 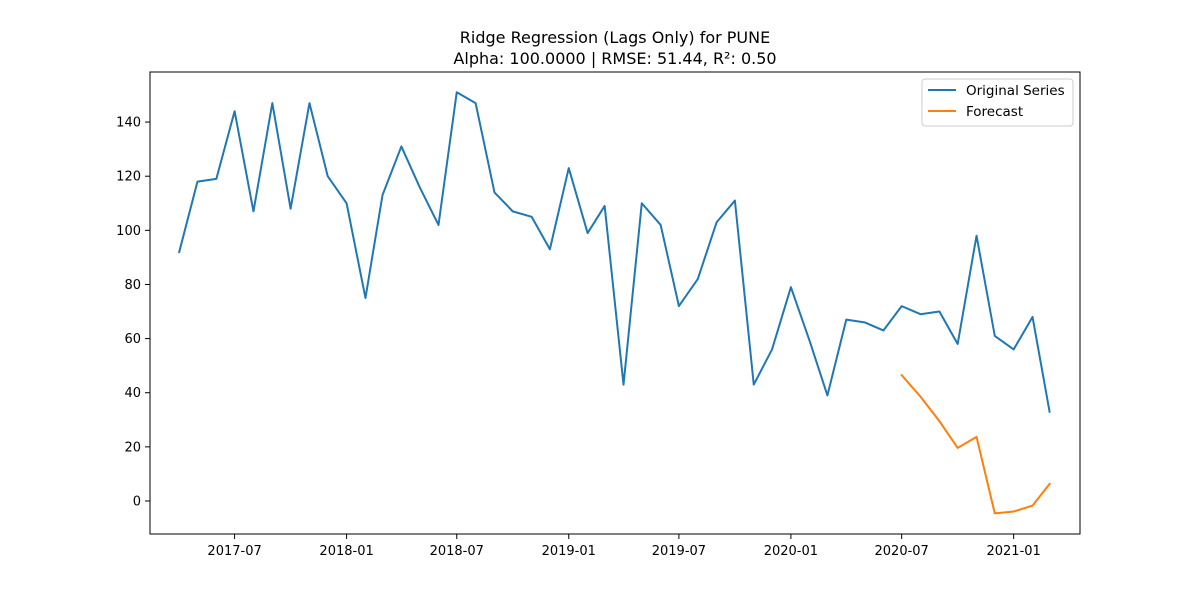 What do you see at coordinates (791, 551) in the screenshot?
I see `x-tick-label: 2020-01` at bounding box center [791, 551].